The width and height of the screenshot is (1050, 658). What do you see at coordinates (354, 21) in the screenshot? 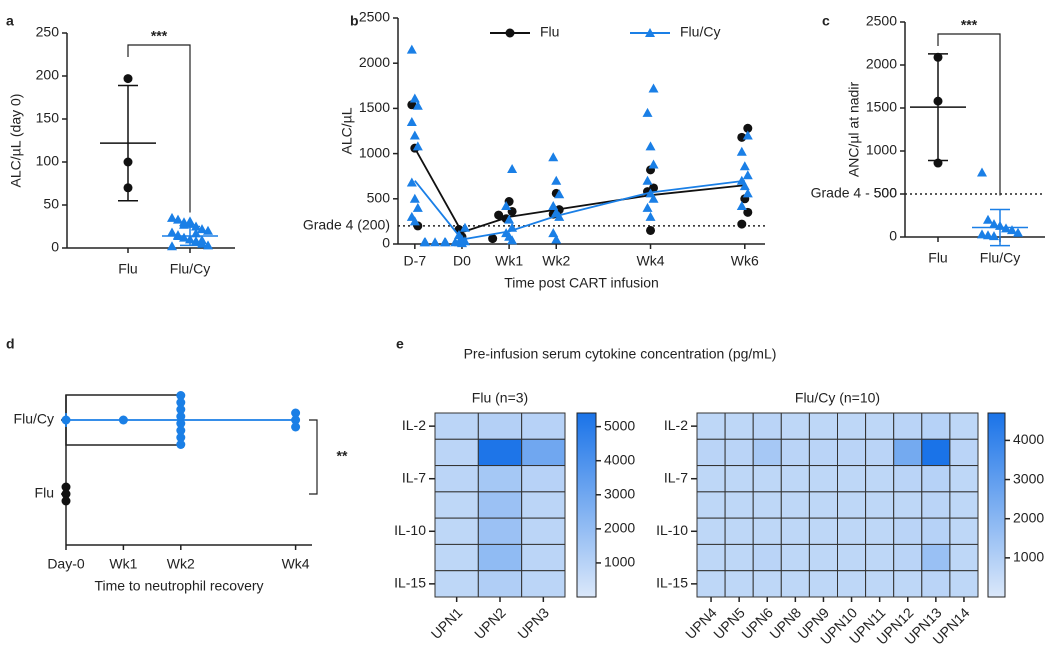
I see `panel-letter: b` at bounding box center [354, 21].